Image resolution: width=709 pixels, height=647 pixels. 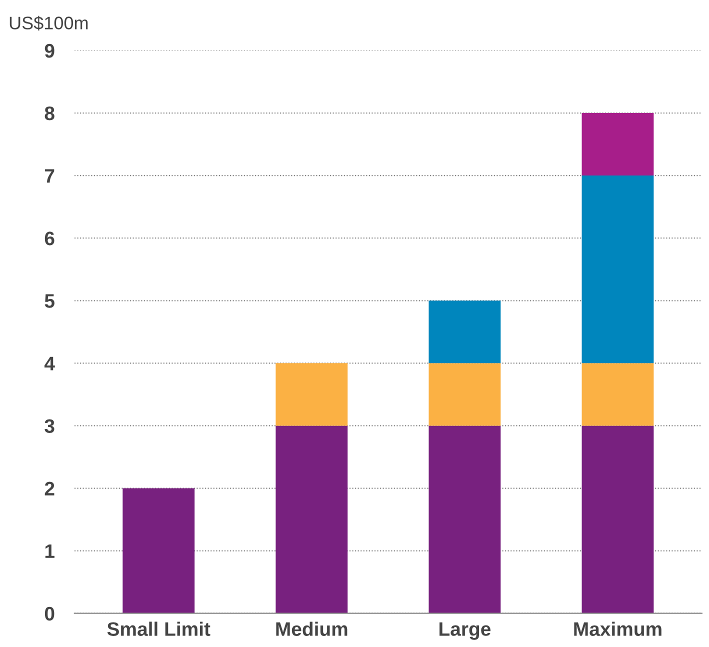 What do you see at coordinates (49, 551) in the screenshot?
I see `y-tick-label: 1` at bounding box center [49, 551].